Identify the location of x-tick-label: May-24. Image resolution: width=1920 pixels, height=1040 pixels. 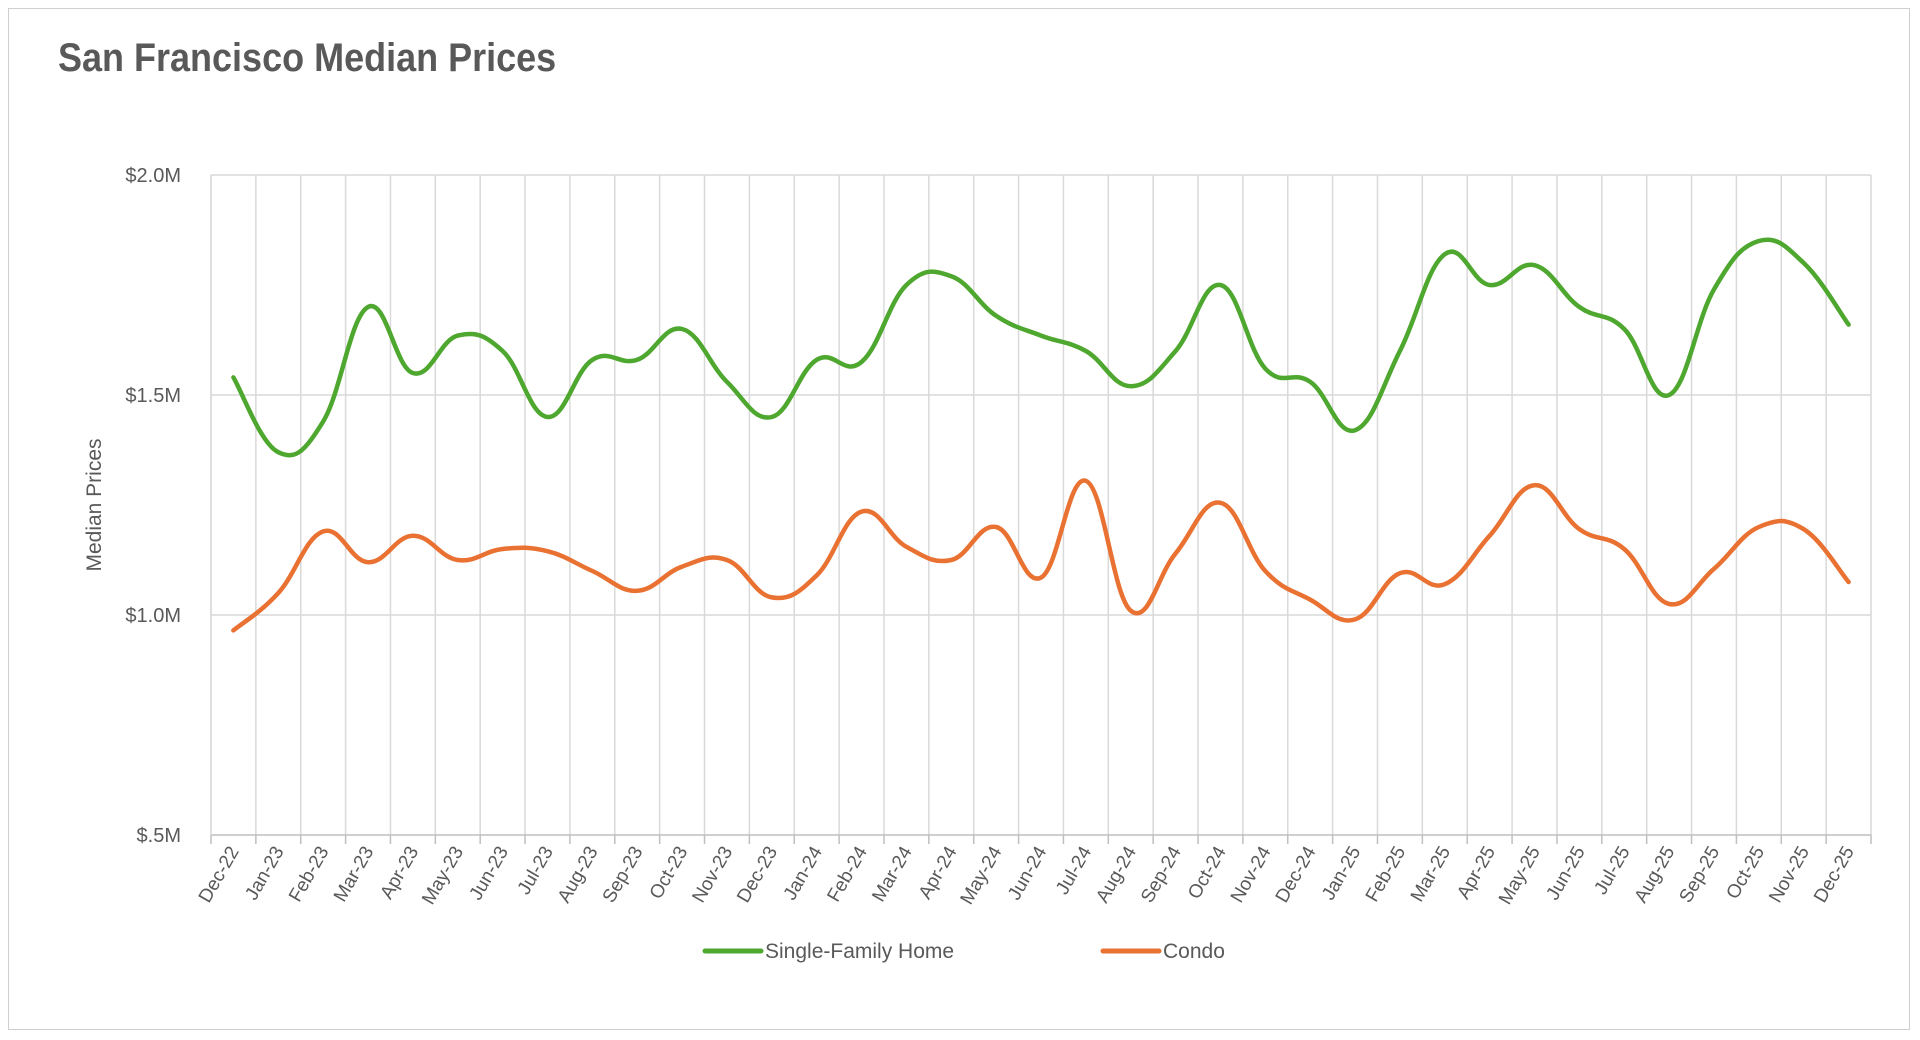
(982, 876).